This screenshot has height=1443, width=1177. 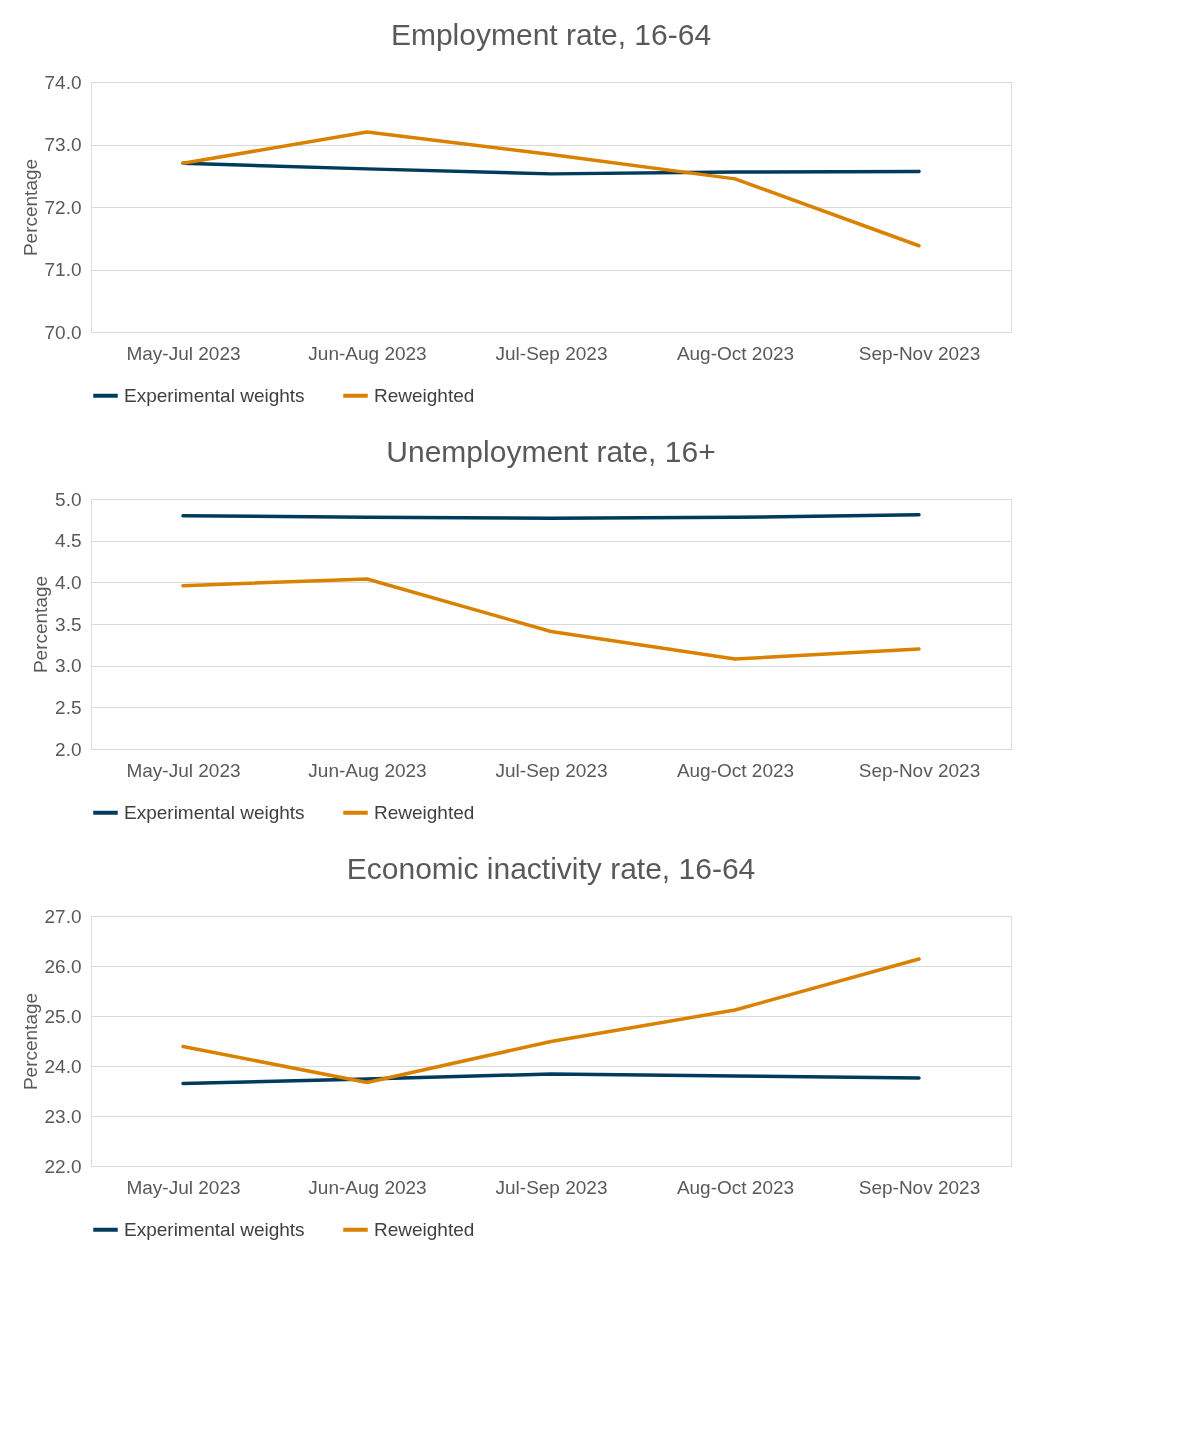 What do you see at coordinates (63, 1016) in the screenshot?
I see `y-tick-label: 25.0` at bounding box center [63, 1016].